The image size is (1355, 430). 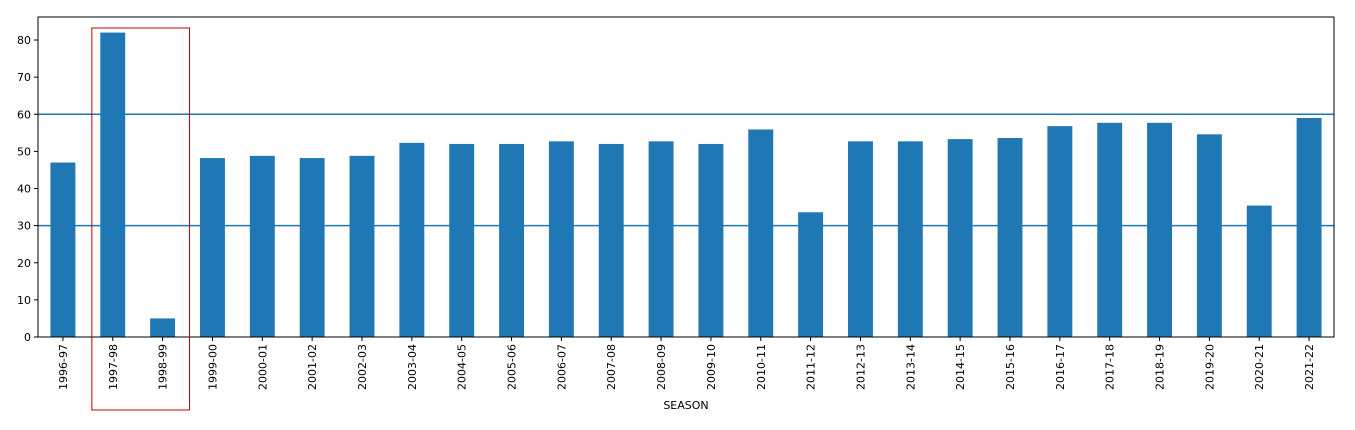 What do you see at coordinates (24, 114) in the screenshot?
I see `y-tick-label: 60` at bounding box center [24, 114].